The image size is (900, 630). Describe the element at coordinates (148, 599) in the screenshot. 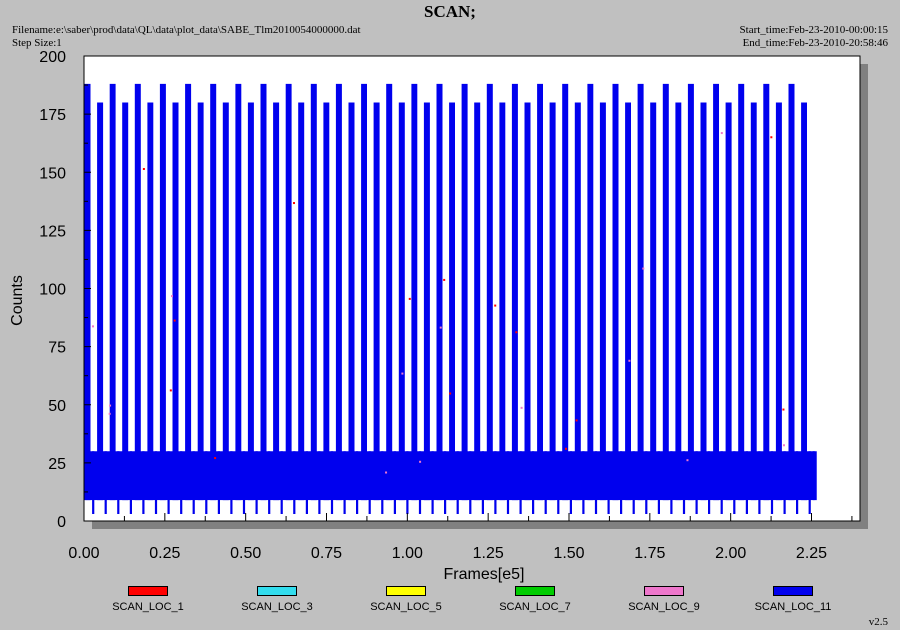

I see `legend-item-scan-loc-1: SCAN_LOC_1` at that location.